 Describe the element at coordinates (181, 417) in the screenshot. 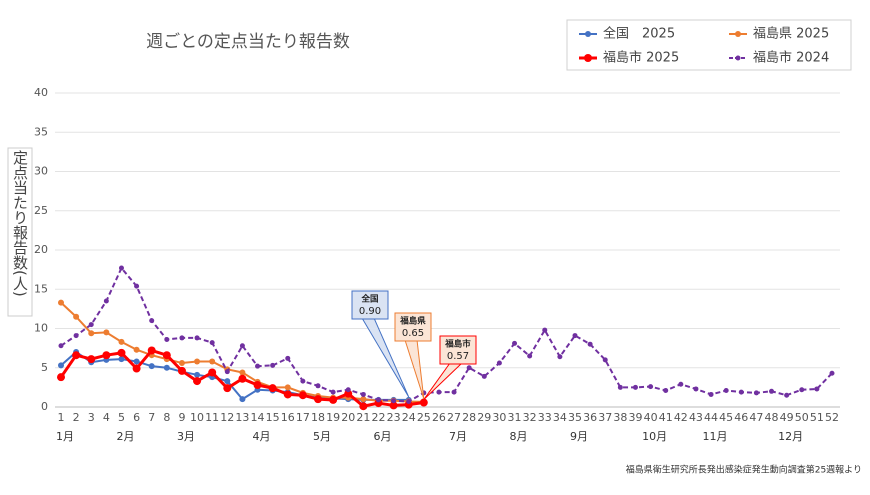

I see `x-tick-label: 9` at that location.